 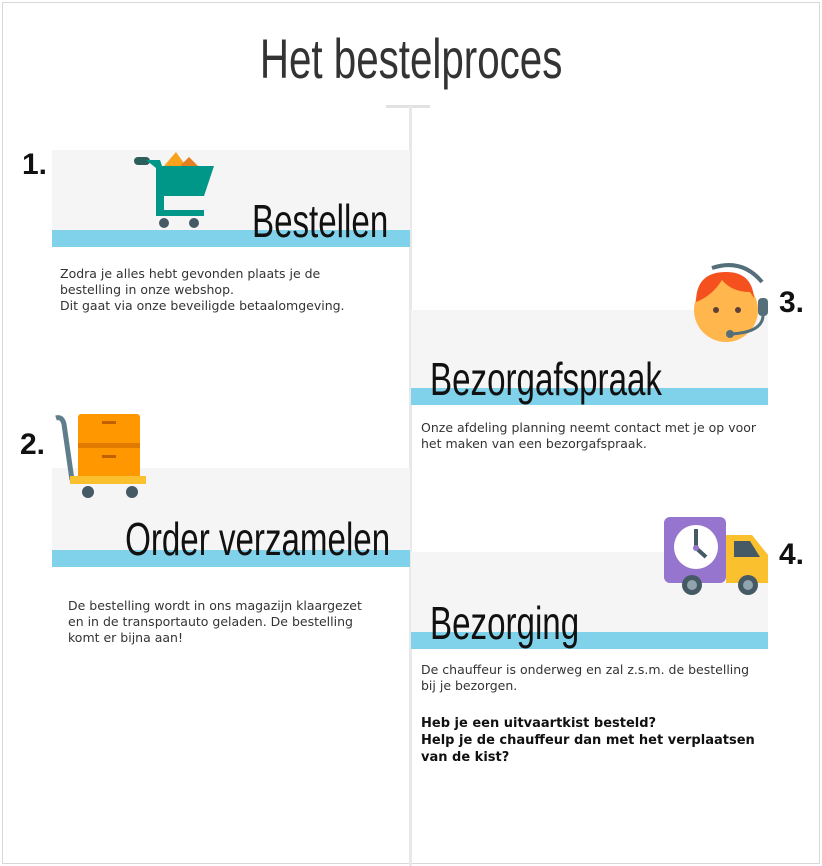 I want to click on step1-panel, so click(x=231, y=190).